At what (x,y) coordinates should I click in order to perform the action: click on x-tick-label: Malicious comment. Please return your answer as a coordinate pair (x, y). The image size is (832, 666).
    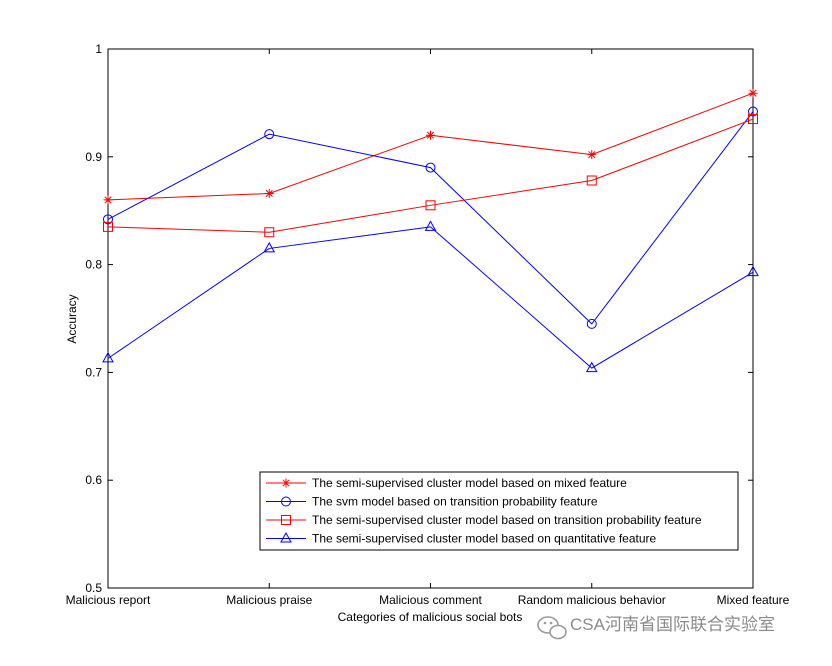
    Looking at the image, I should click on (430, 600).